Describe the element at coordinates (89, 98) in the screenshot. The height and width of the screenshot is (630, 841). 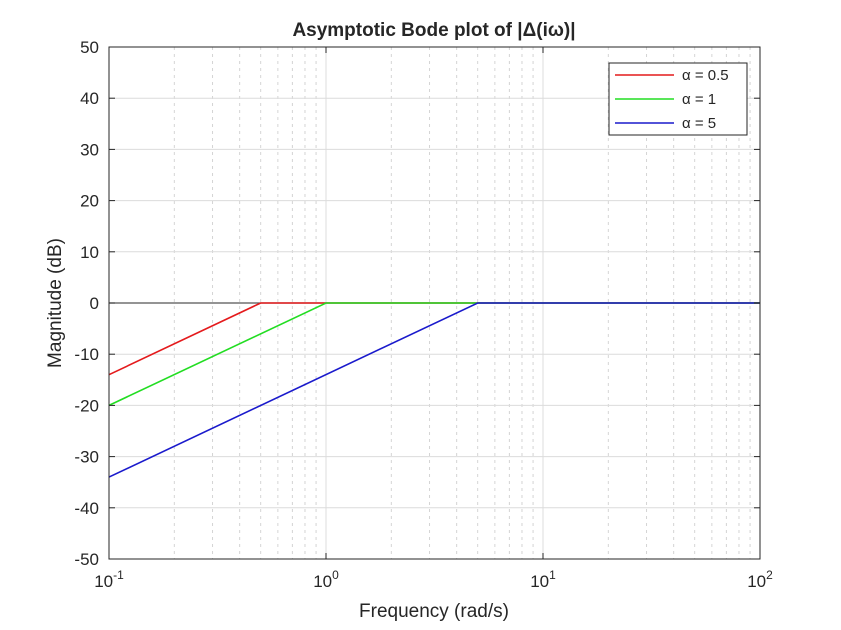
I see `y-tick-label: 40` at that location.